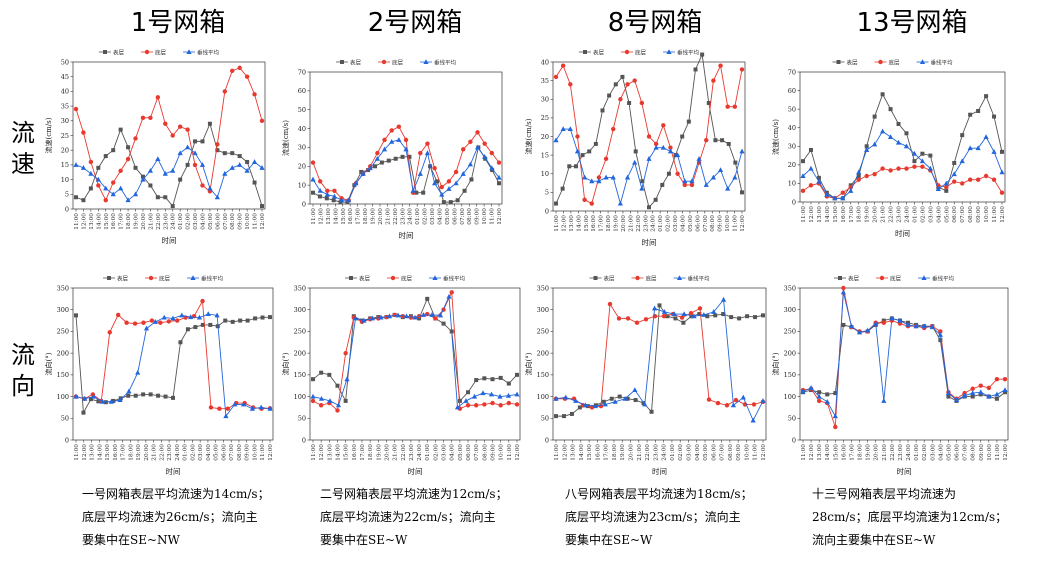 The width and height of the screenshot is (1050, 576). Describe the element at coordinates (137, 221) in the screenshot. I see `x-tick-label: 19:00` at that location.